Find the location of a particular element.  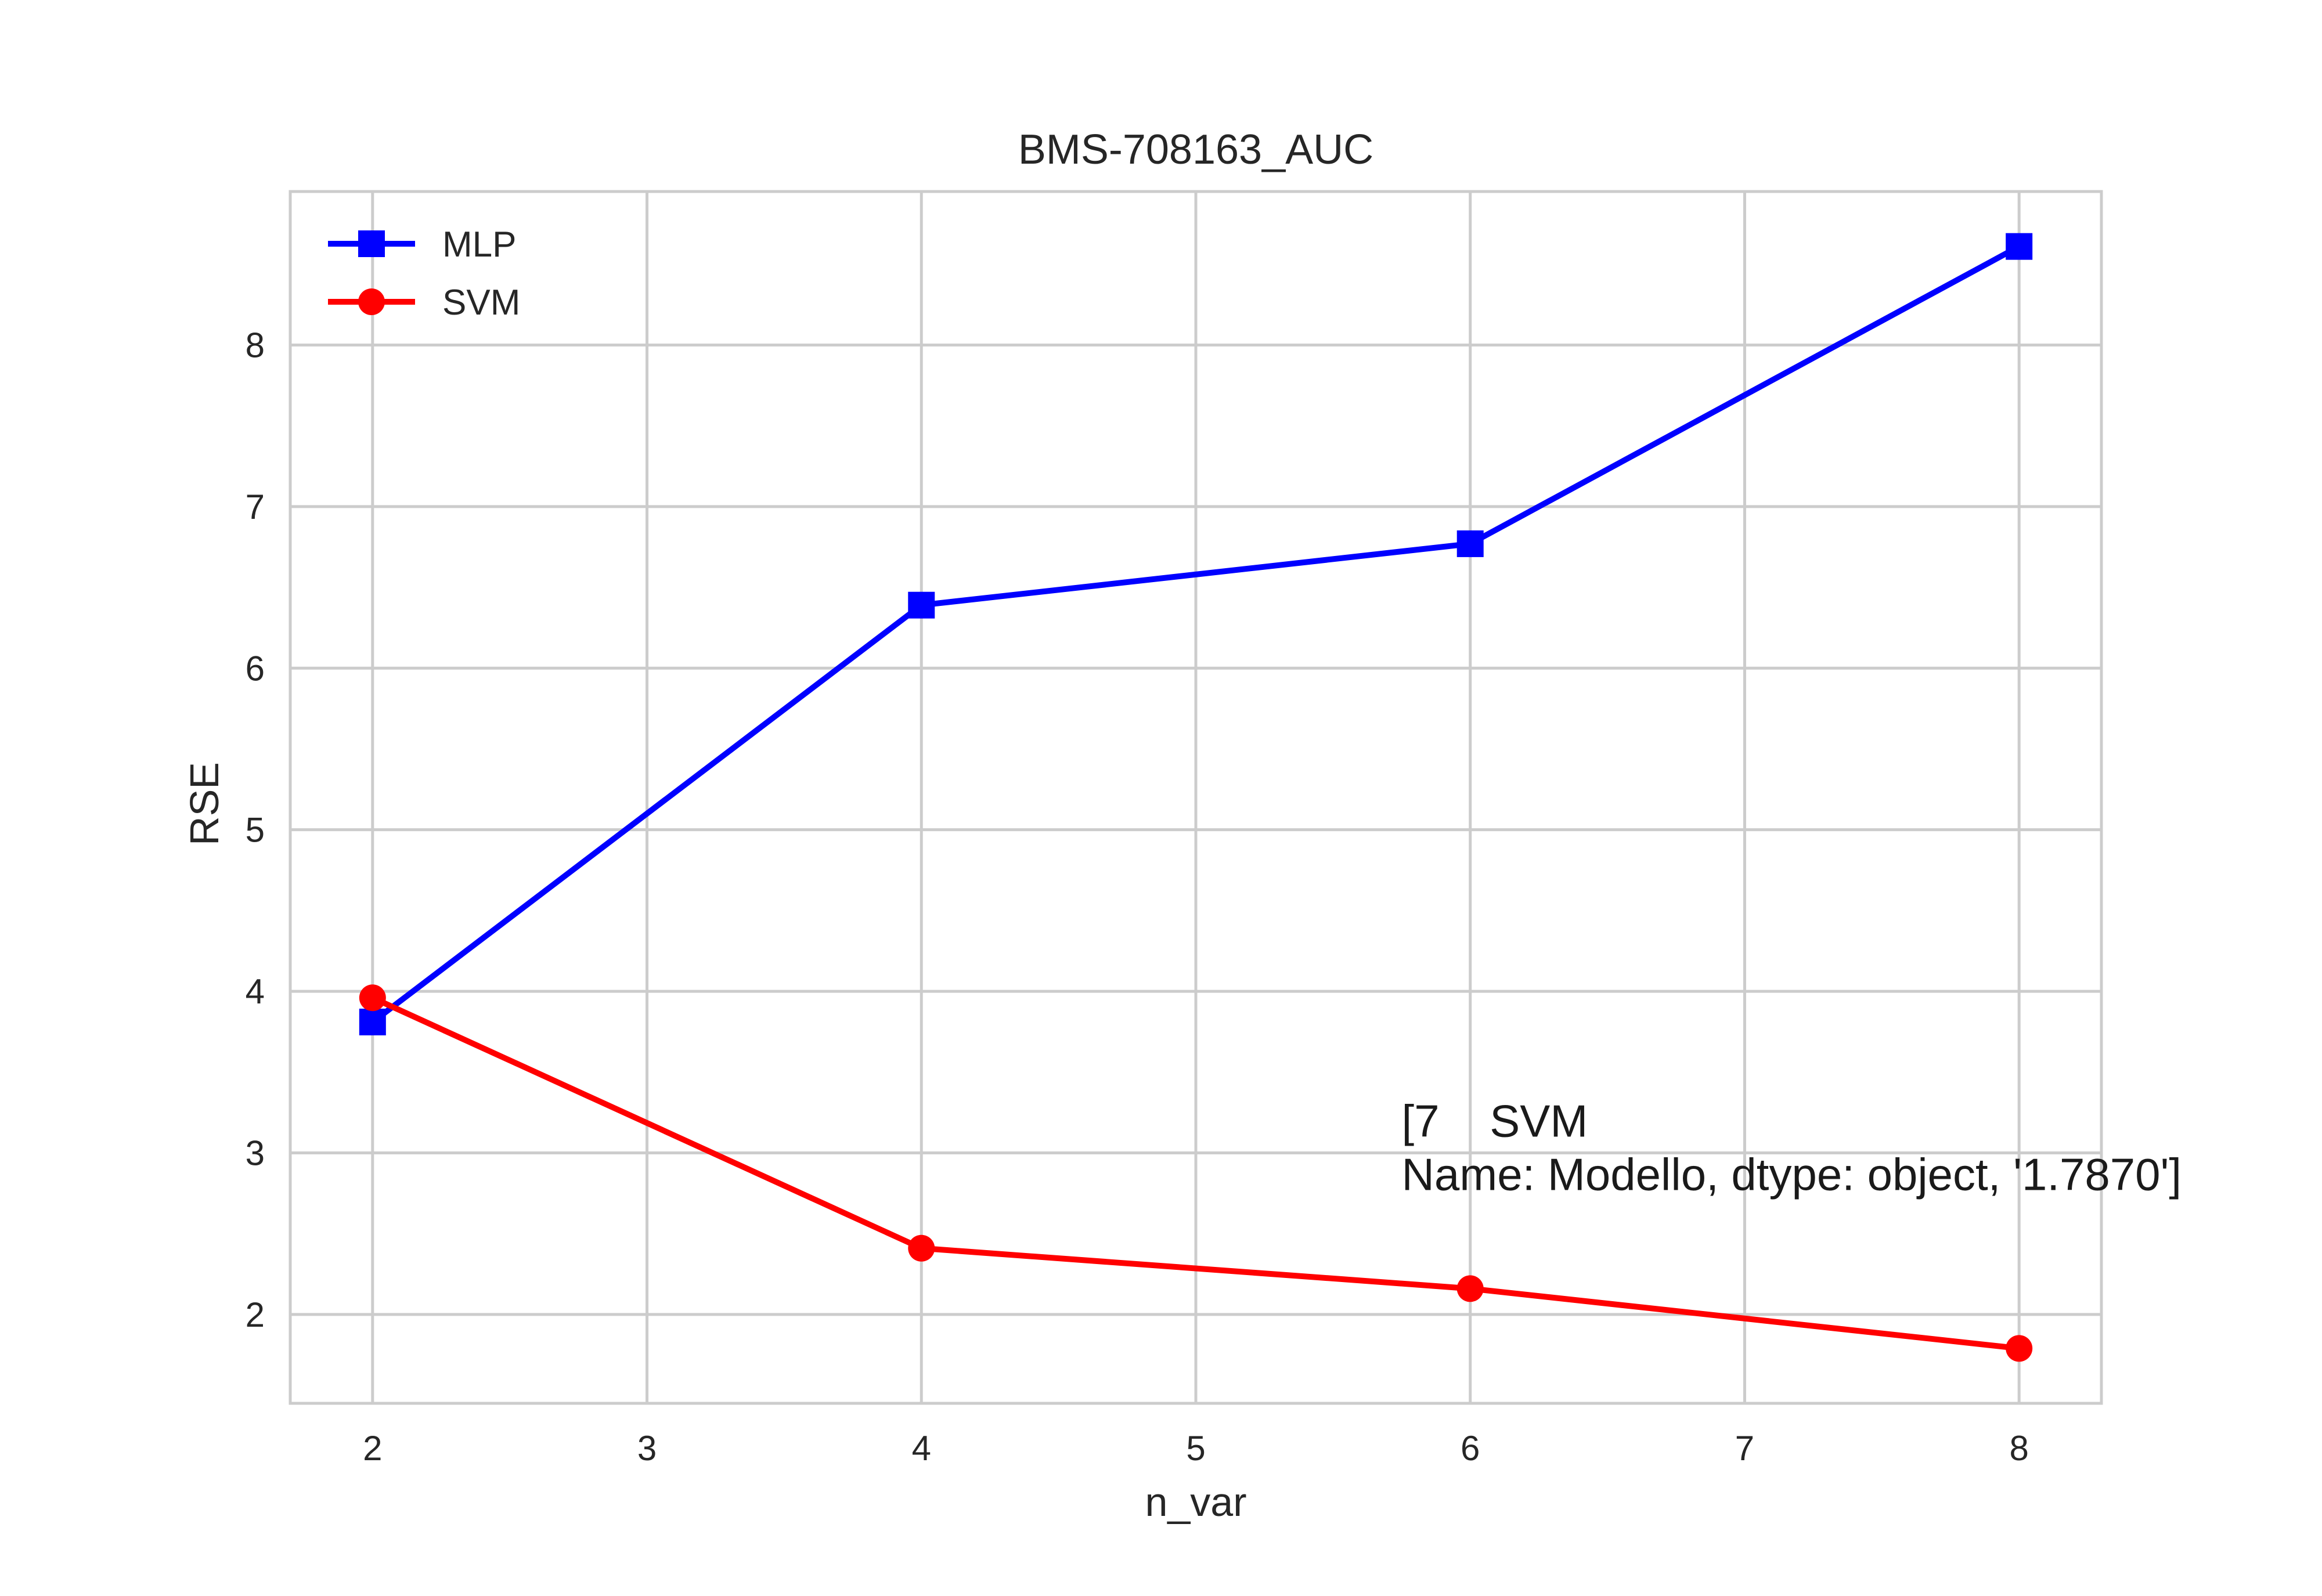

annotation-line: Name: Modello, dtype: object, '1.7870'] is located at coordinates (1792, 1174).